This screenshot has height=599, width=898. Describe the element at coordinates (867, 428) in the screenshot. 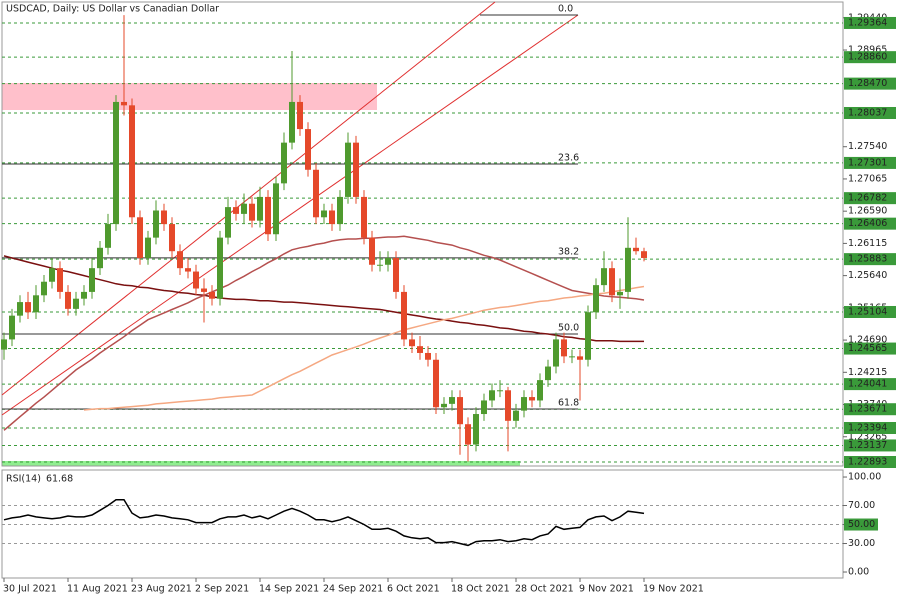

I see `level-label: 1.23394` at that location.